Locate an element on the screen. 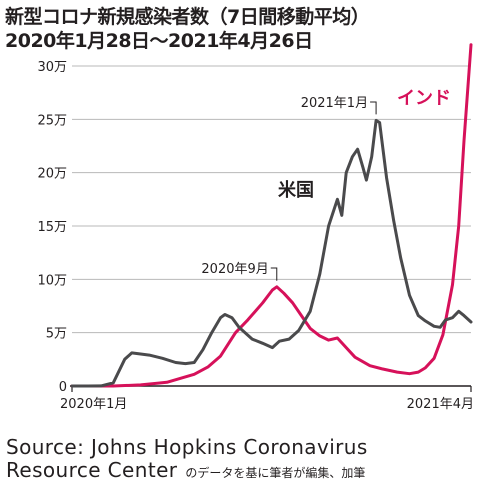 Image resolution: width=480 pixels, height=484 pixels. y-axis-tick-labels: 0 5万 10万 15万 20万 25万 30万 is located at coordinates (52, 227).